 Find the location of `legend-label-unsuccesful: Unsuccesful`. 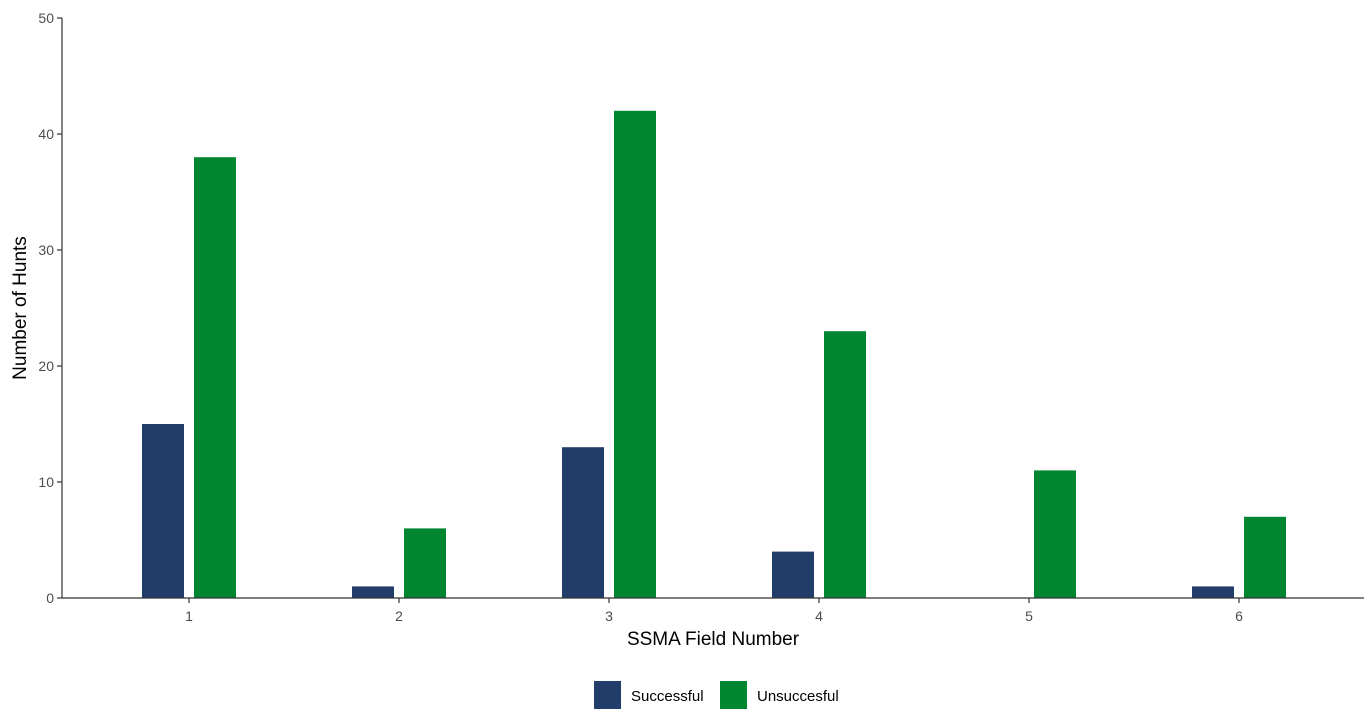

legend-label-unsuccesful: Unsuccesful is located at coordinates (798, 696).